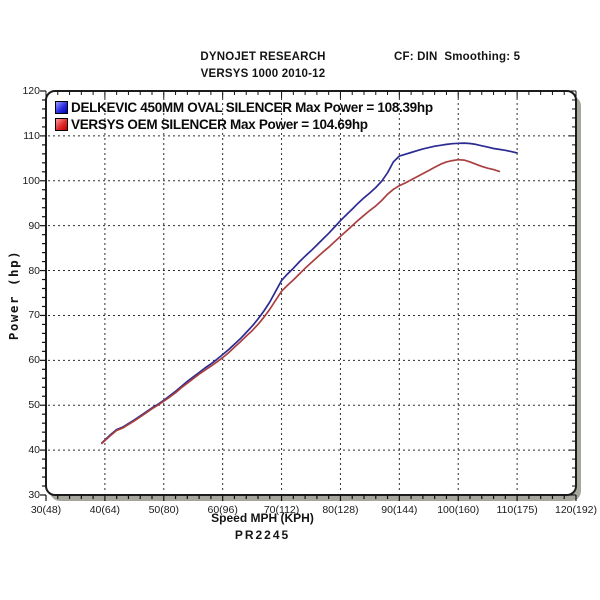 This screenshot has height=600, width=600. I want to click on page-subtitle: VERSYS 1000 2010-12, so click(263, 74).